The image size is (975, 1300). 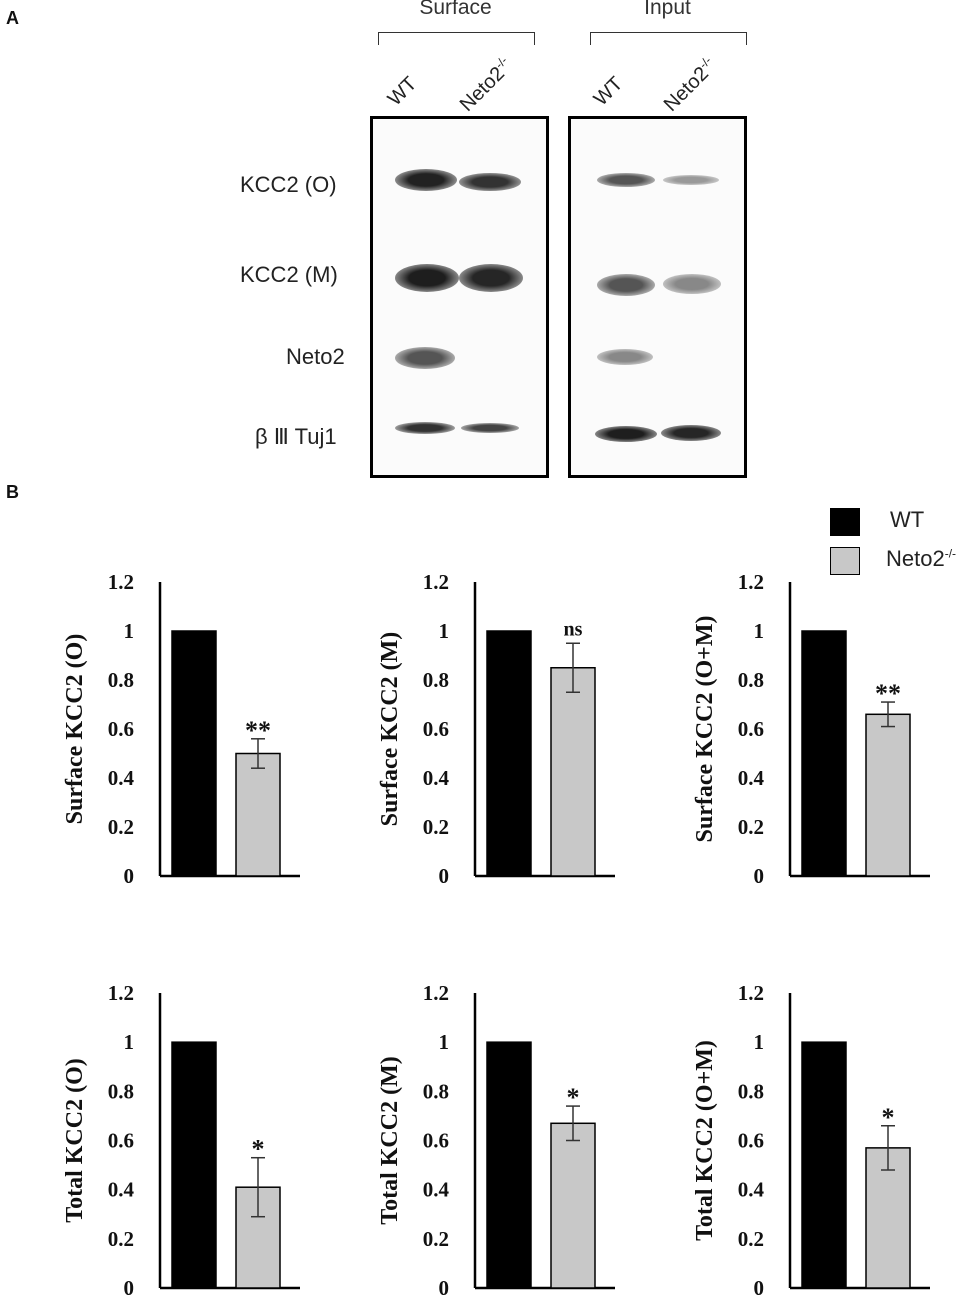 What do you see at coordinates (483, 84) in the screenshot?
I see `lane-label-surface-neto2: Neto2-/-` at bounding box center [483, 84].